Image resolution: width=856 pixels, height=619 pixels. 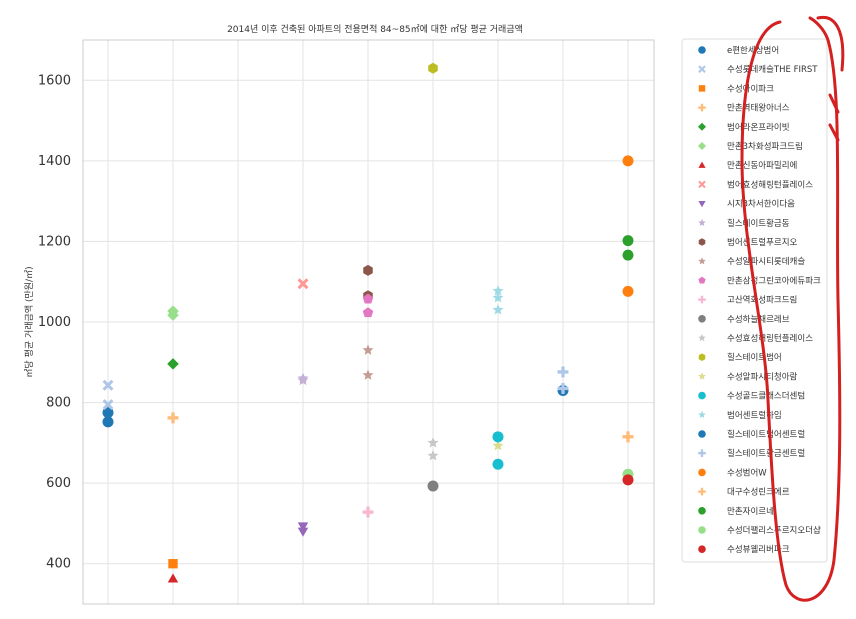 I want to click on legend-label: 만촌삼정그린코아에듀파크, so click(x=774, y=280).